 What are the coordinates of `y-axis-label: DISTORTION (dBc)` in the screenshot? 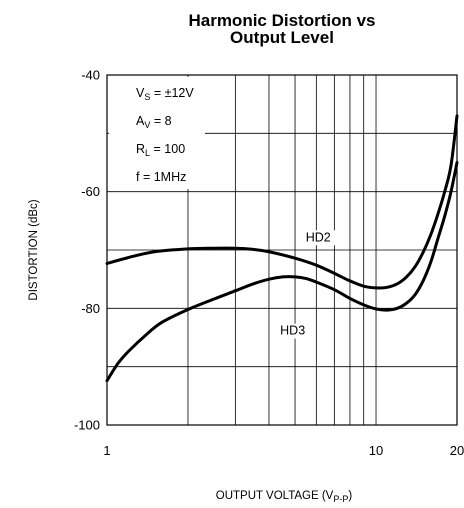 It's located at (34, 249).